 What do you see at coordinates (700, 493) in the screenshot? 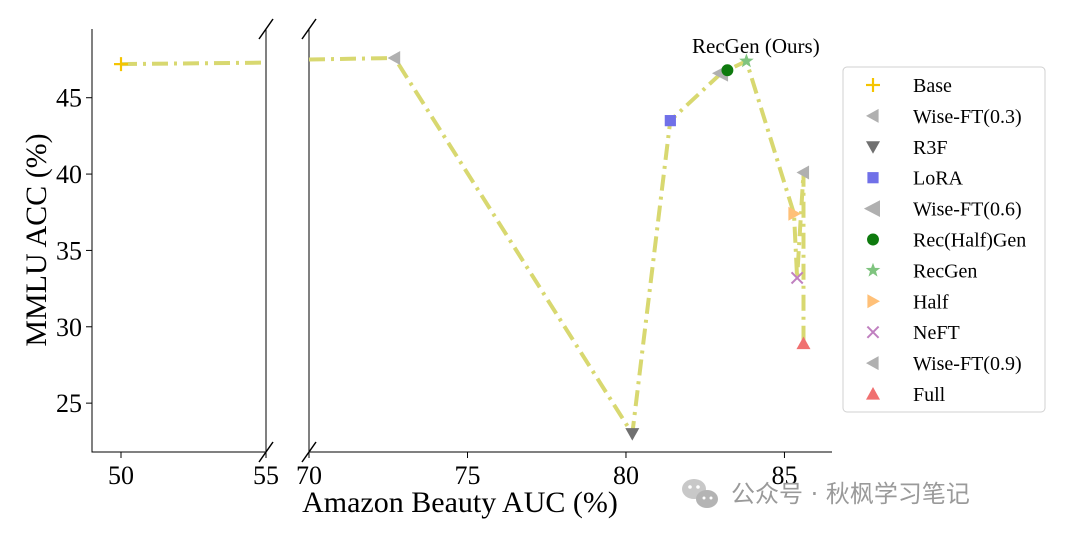
I see `wechat-icon` at bounding box center [700, 493].